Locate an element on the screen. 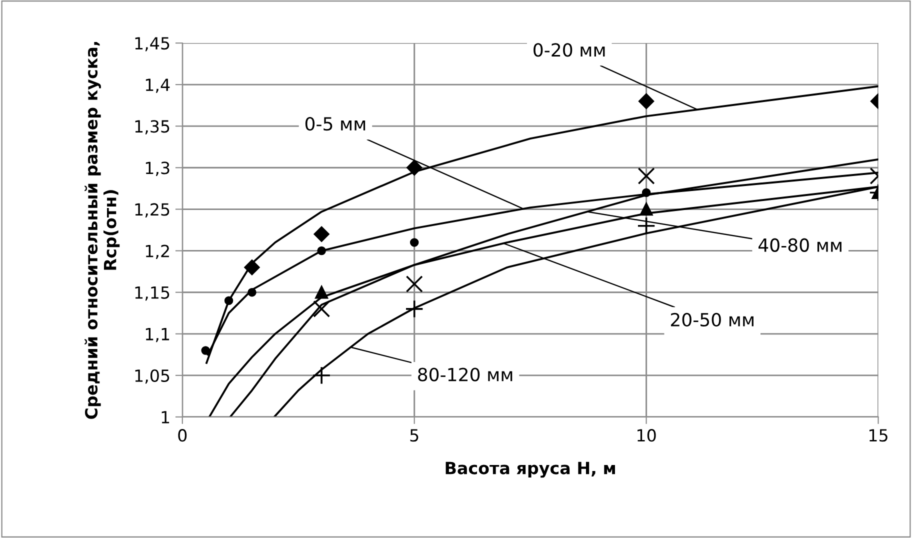  annotation: 40-80 мм is located at coordinates (800, 245).